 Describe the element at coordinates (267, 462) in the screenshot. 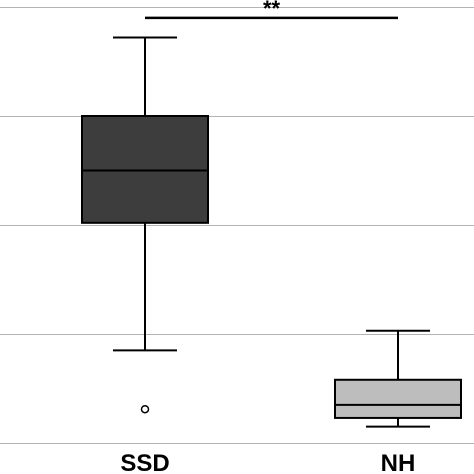

I see `category-labels: SSD NH` at that location.